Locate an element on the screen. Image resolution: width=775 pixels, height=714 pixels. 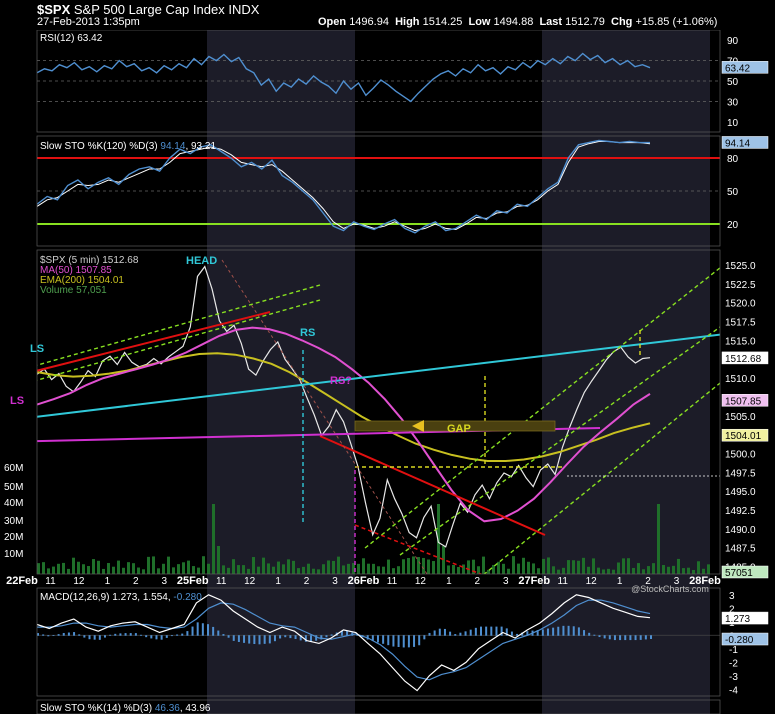
volume-tick-0: 60M is located at coordinates (13, 468).